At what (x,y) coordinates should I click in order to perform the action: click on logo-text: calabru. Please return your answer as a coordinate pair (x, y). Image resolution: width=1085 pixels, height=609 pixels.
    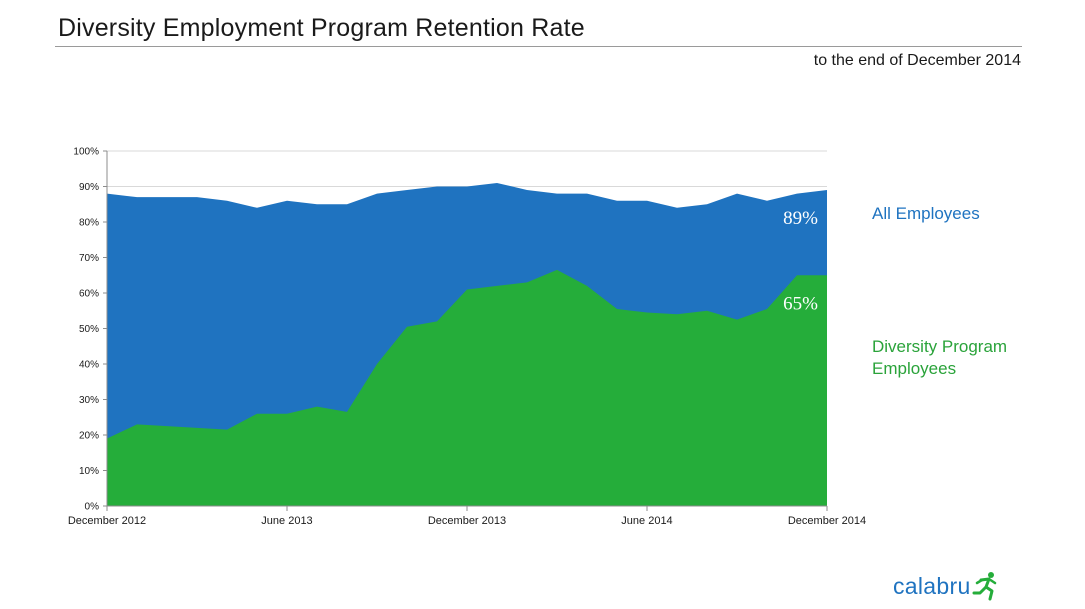
    Looking at the image, I should click on (932, 585).